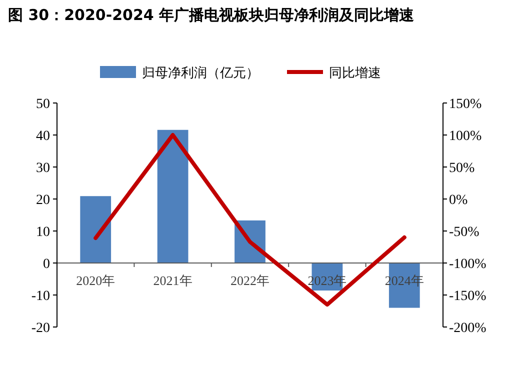 This screenshot has width=528, height=392. What do you see at coordinates (468, 264) in the screenshot?
I see `y2-tick-label: -100%` at bounding box center [468, 264].